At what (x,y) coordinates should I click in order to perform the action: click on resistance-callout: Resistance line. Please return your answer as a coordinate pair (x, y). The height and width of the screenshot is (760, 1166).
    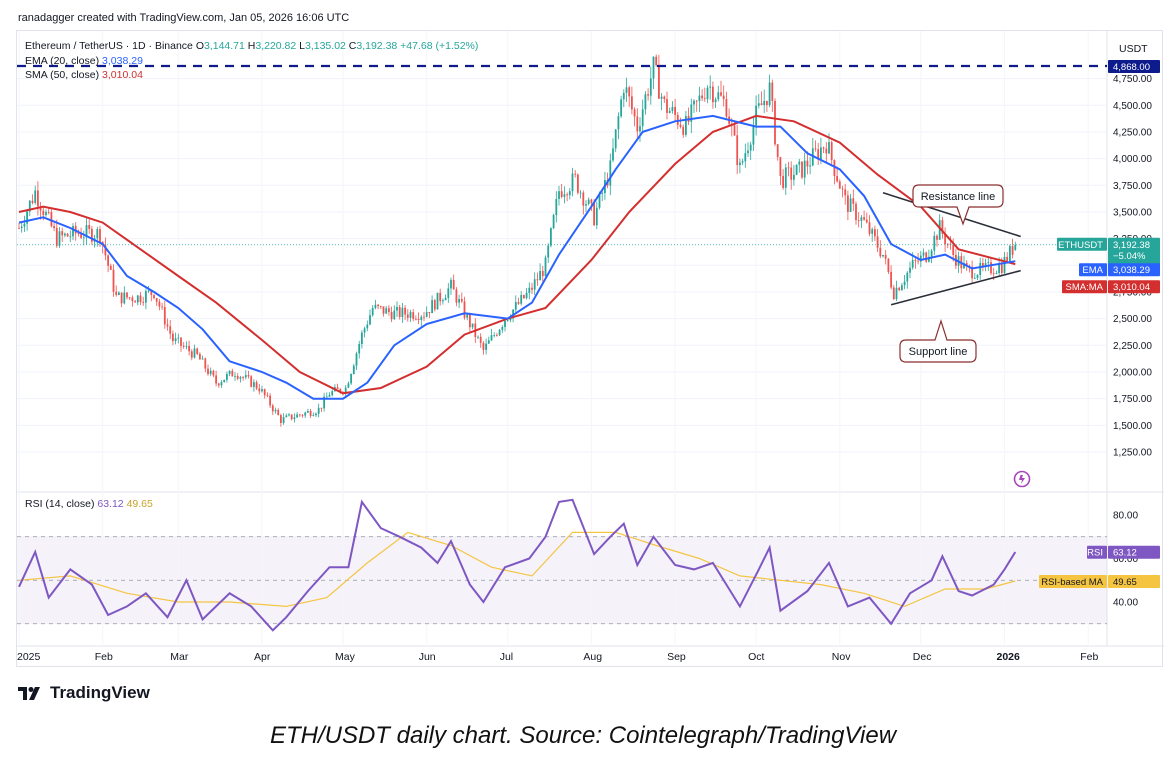
    Looking at the image, I should click on (958, 205).